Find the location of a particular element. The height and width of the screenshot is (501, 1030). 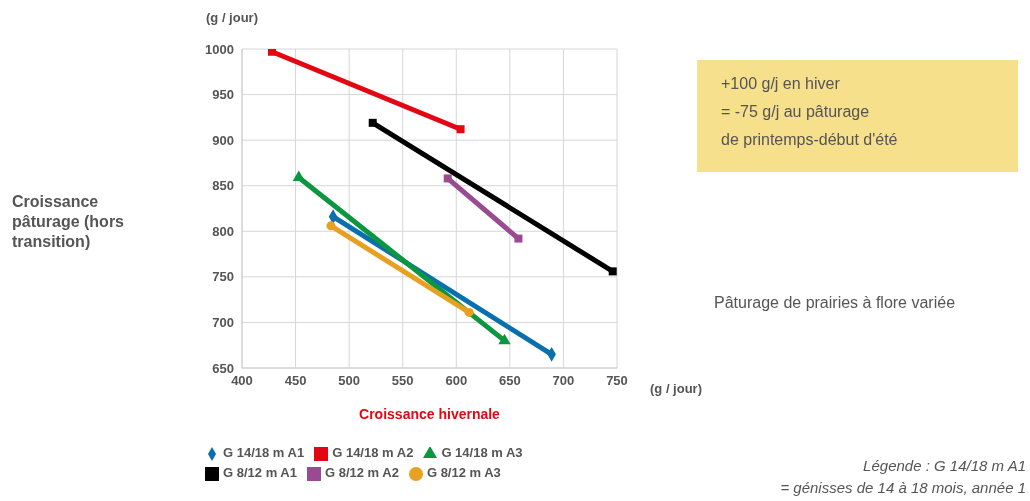

legend-label: G 8/12 m A1 is located at coordinates (260, 472).